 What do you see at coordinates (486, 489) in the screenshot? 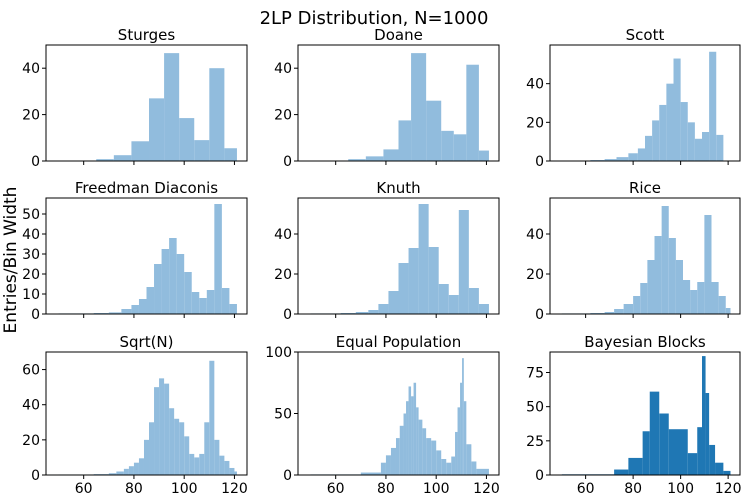
I see `x-tick-label: 120` at bounding box center [486, 489].